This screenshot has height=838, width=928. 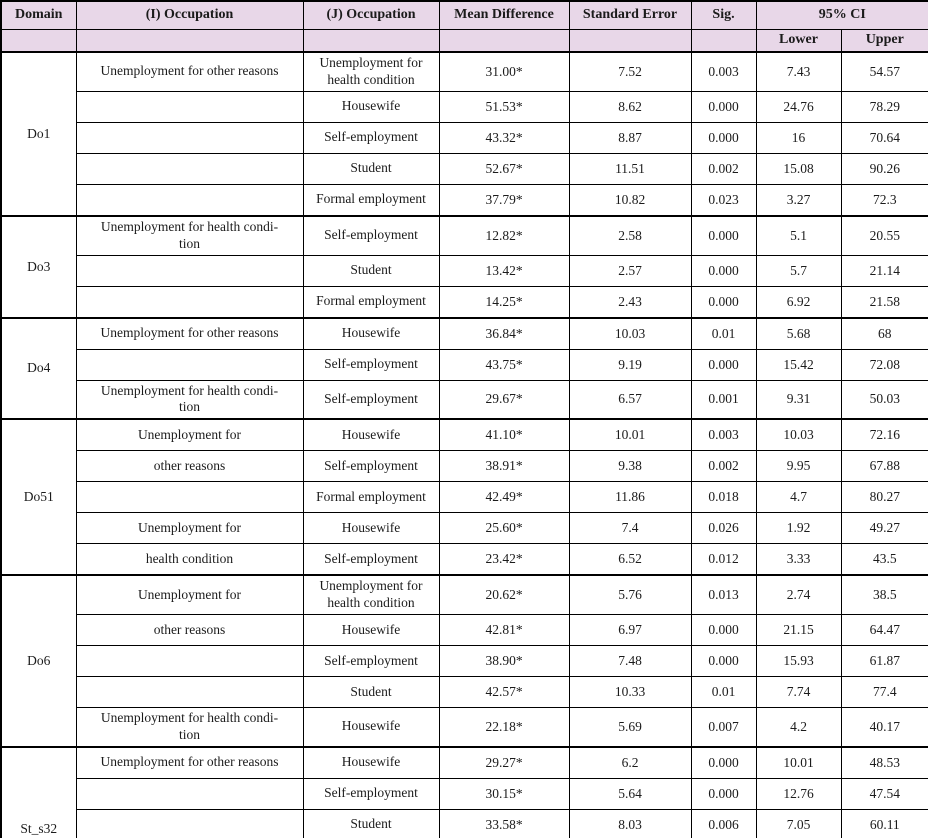 What do you see at coordinates (630, 661) in the screenshot?
I see `cell-standard-error: 7.48` at bounding box center [630, 661].